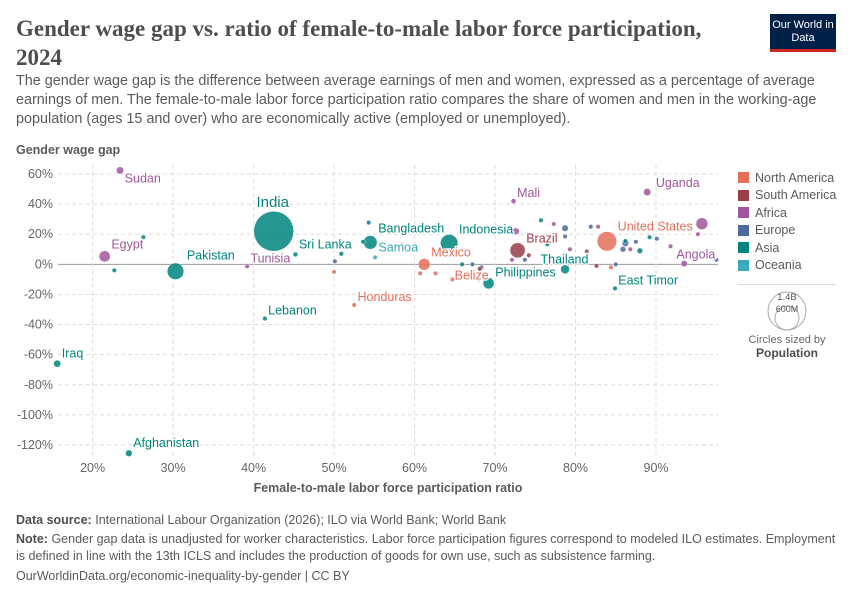  What do you see at coordinates (32, 539) in the screenshot?
I see `note-label: Note:` at bounding box center [32, 539].